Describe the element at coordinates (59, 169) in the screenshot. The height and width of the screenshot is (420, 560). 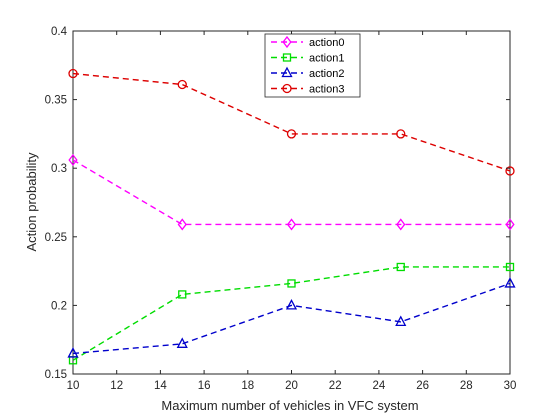
I see `y-tick-label: 0.3` at that location.